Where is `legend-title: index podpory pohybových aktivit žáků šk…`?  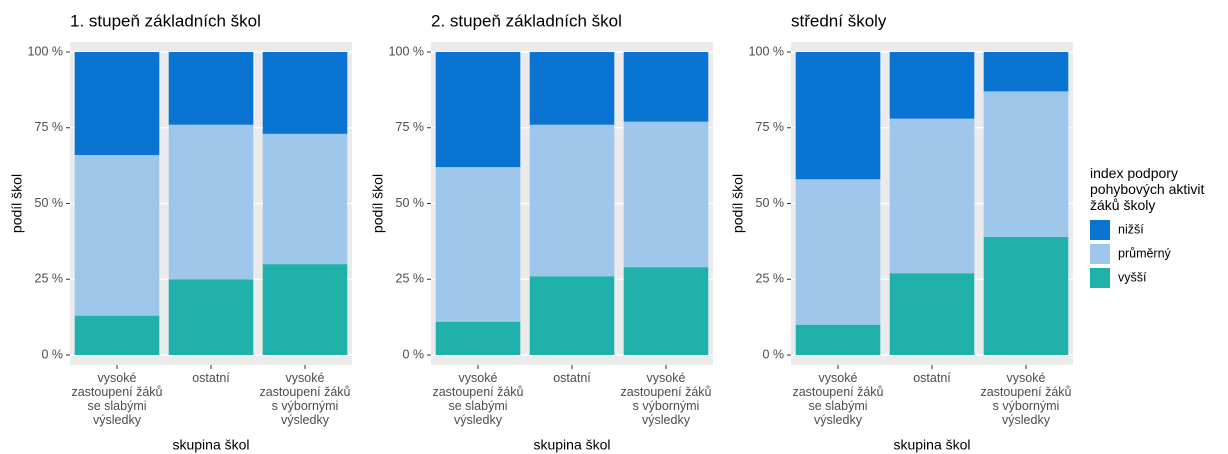 legend-title: index podpory pohybových aktivit žáků šk… is located at coordinates (1147, 189).